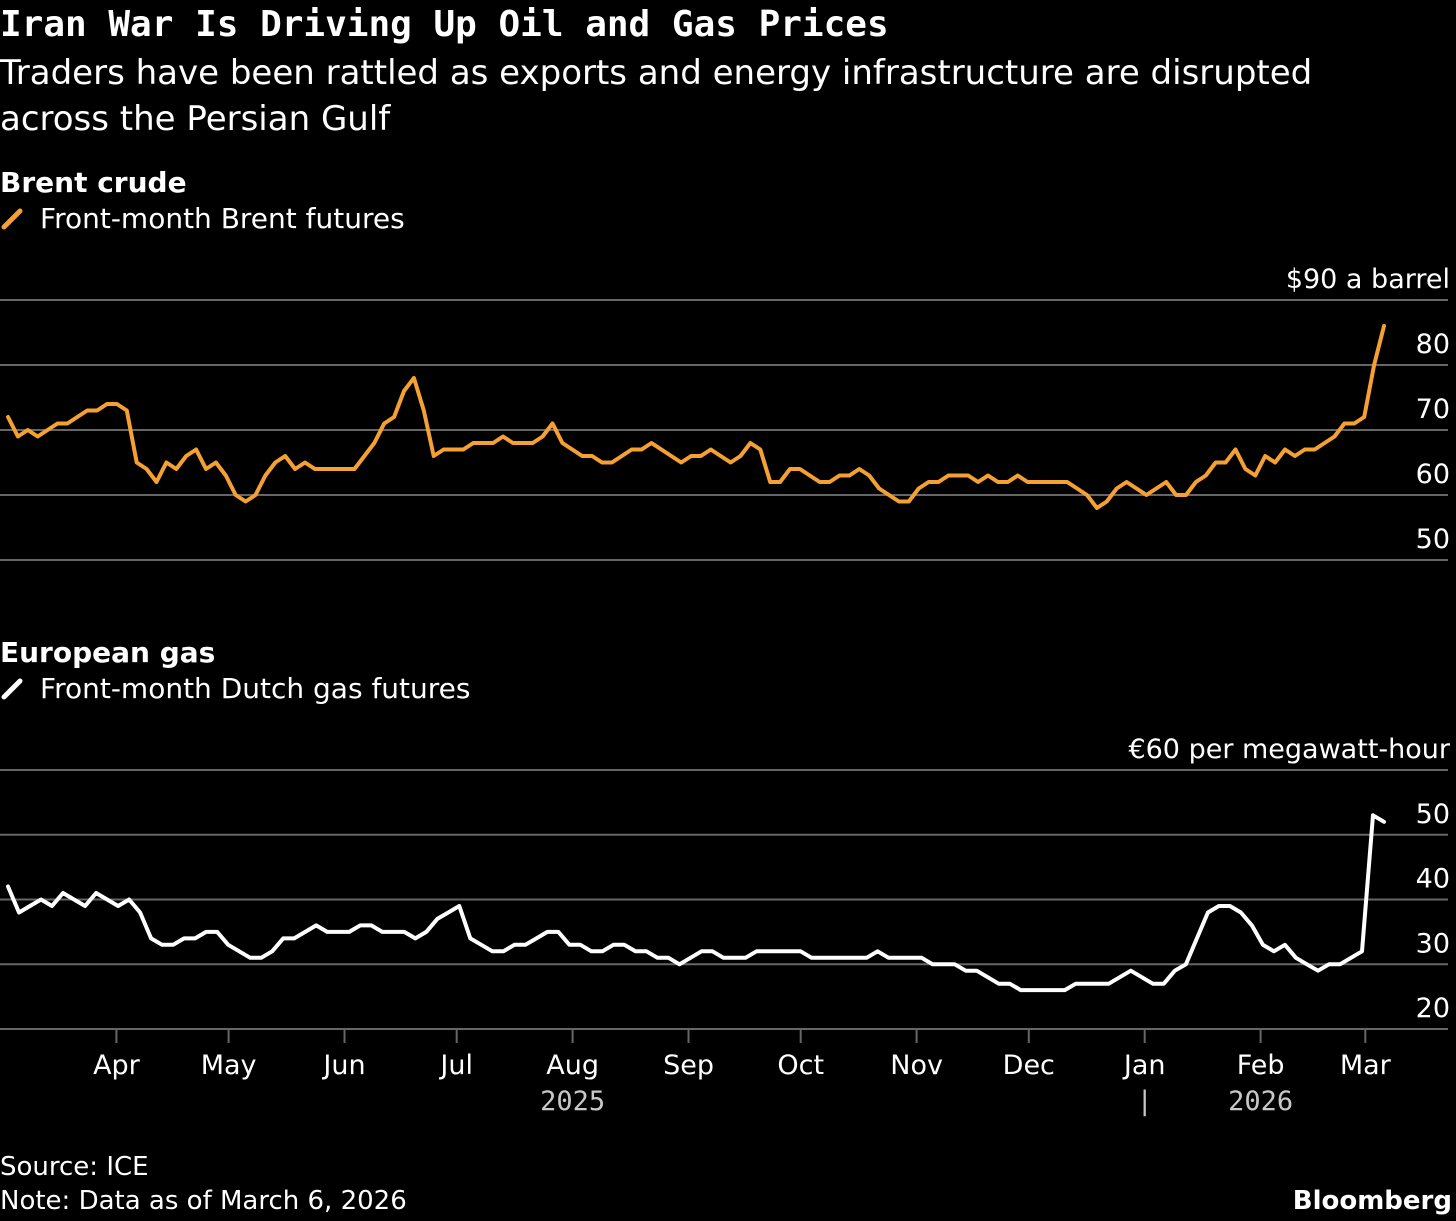  I want to click on x-month-label: Sep, so click(688, 1065).